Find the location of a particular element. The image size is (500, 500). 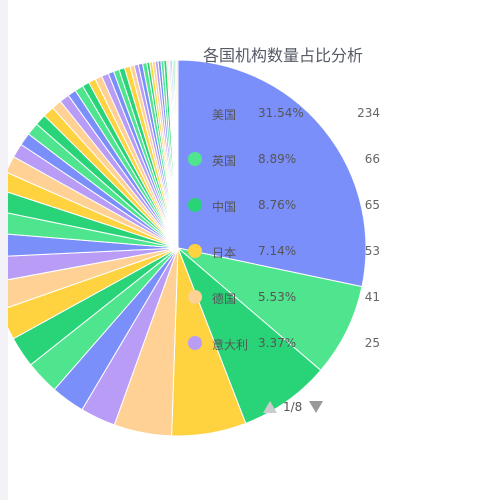

pie-slice-中国 is located at coordinates (249, 336).